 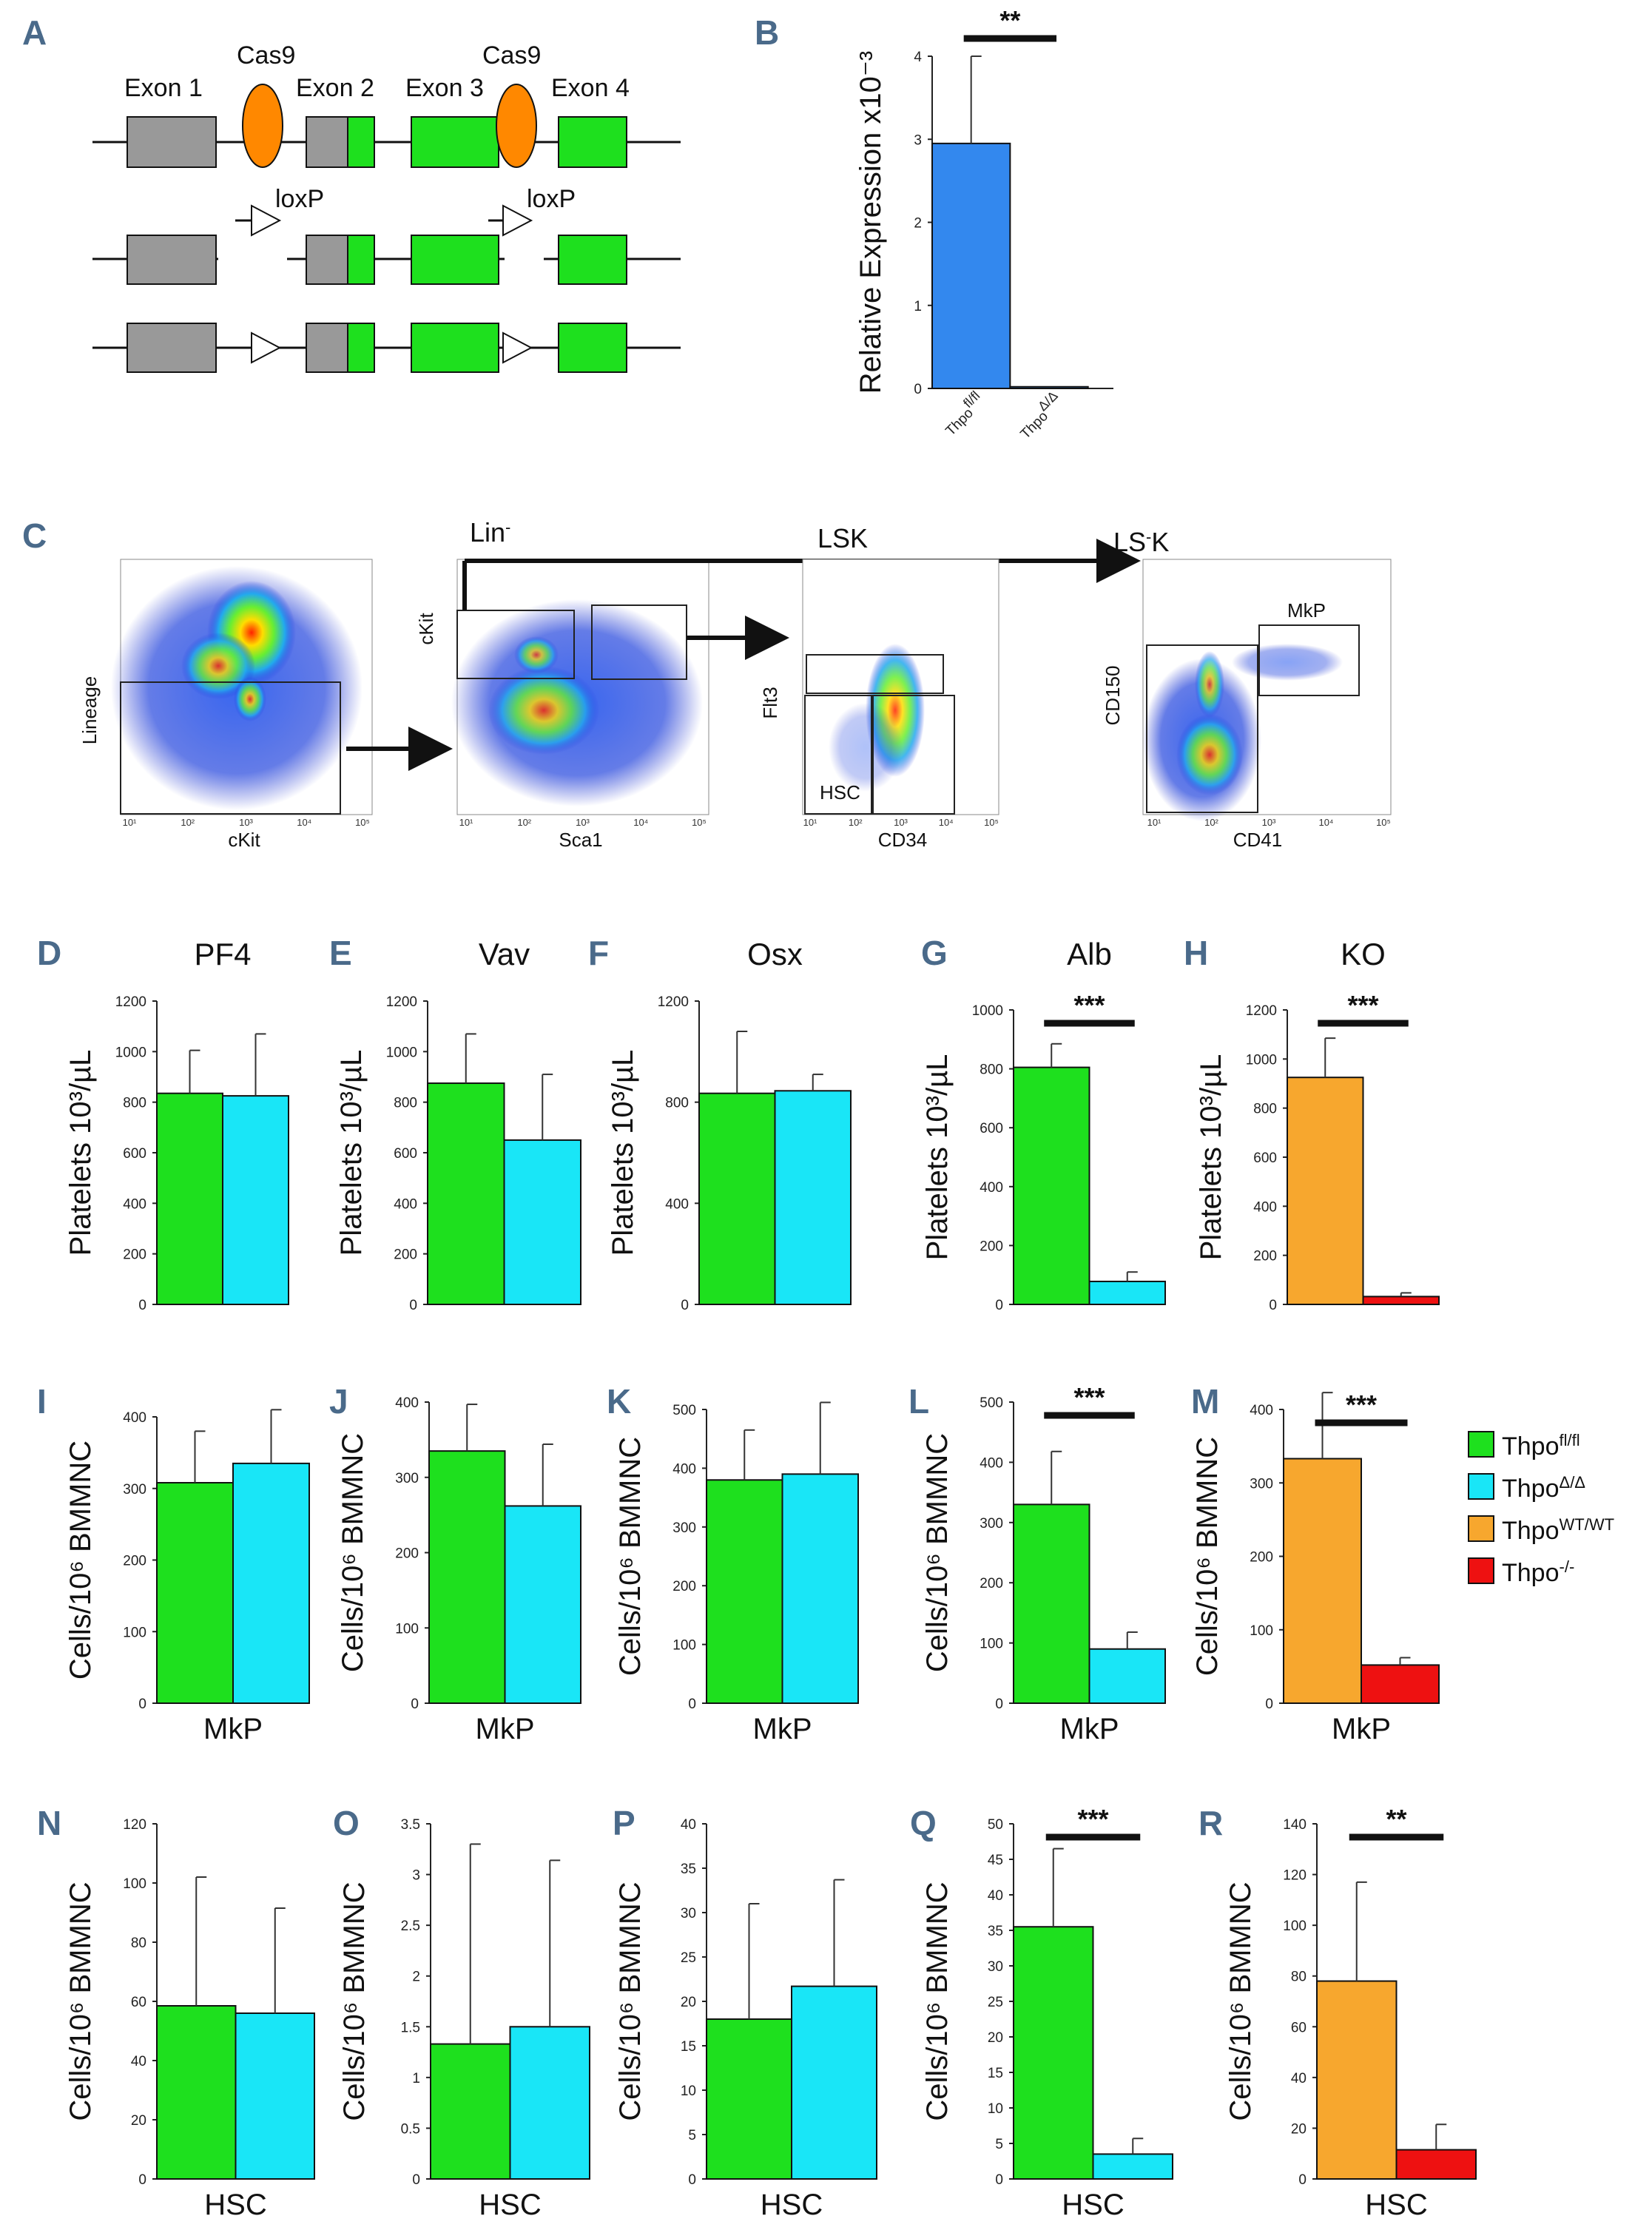 I want to click on y-tick-label-D-1: 200, so click(x=134, y=1255).